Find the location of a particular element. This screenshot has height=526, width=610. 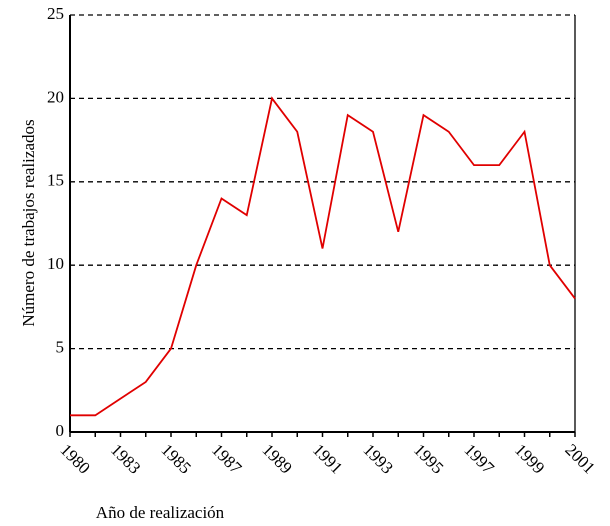

x-tick-label: 1991 is located at coordinates (327, 458).